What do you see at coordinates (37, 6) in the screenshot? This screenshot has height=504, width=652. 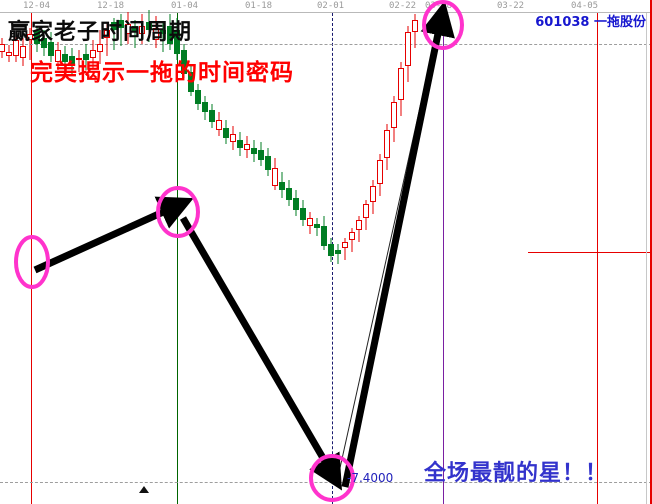 I see `axis-tick-label: 12-04` at bounding box center [37, 6].